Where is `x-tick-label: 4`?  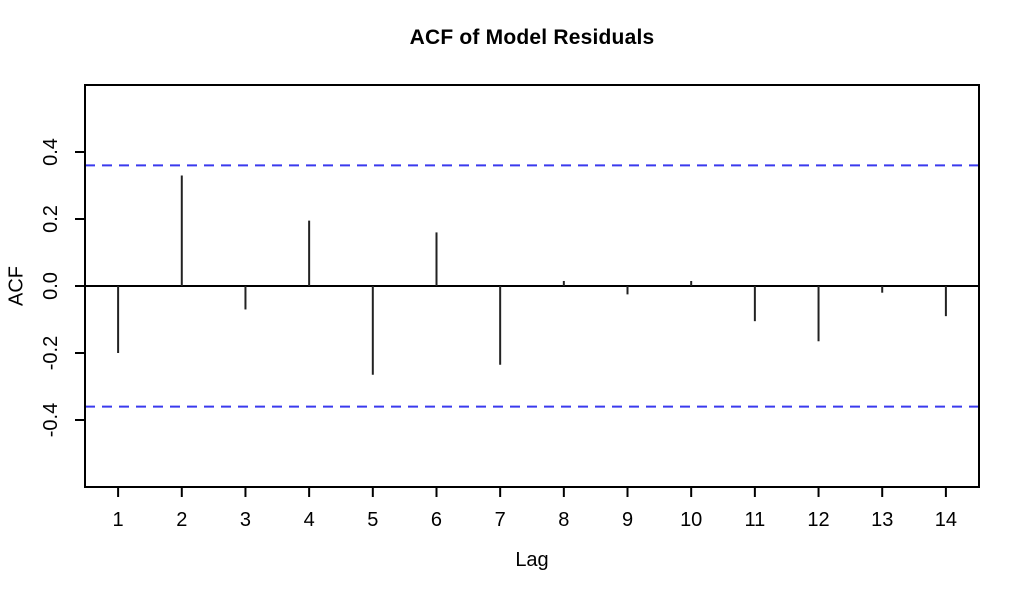
x-tick-label: 4 is located at coordinates (309, 520).